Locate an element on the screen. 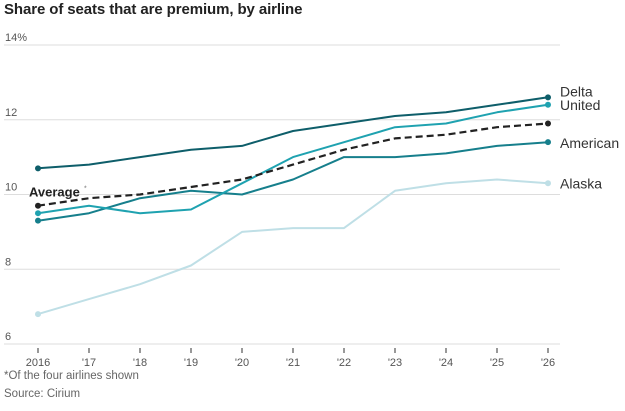 This screenshot has width=625, height=411. y-tick-label: 6 is located at coordinates (8, 337).